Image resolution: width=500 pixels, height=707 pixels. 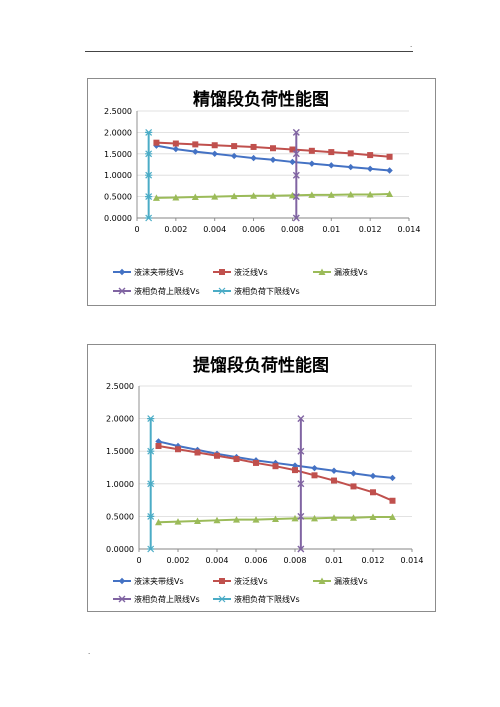 What do you see at coordinates (118, 197) in the screenshot?
I see `y-tick-label: 0.5000` at bounding box center [118, 197].